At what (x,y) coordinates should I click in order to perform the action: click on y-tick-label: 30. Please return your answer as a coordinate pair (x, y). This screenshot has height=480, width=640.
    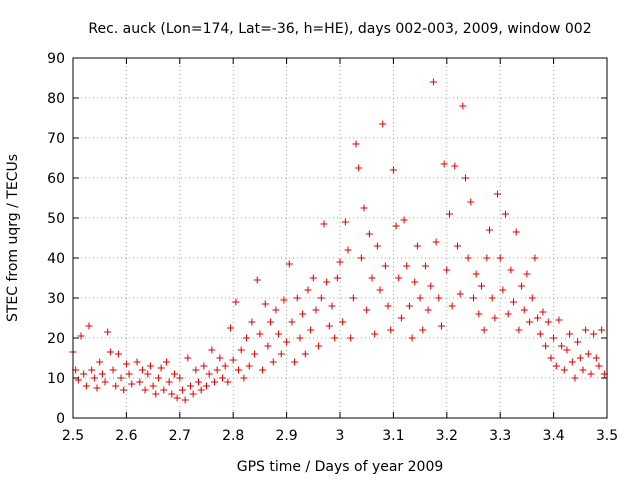
    Looking at the image, I should click on (56, 299).